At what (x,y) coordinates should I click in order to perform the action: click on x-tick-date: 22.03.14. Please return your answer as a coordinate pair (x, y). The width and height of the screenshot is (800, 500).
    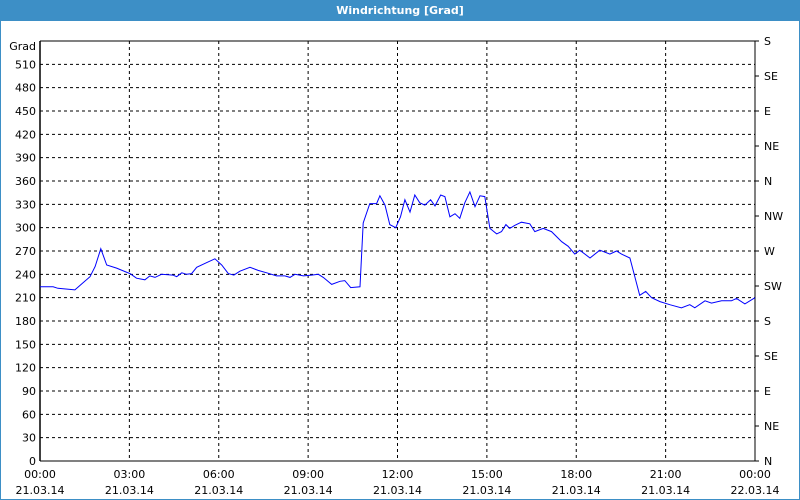
    Looking at the image, I should click on (755, 490).